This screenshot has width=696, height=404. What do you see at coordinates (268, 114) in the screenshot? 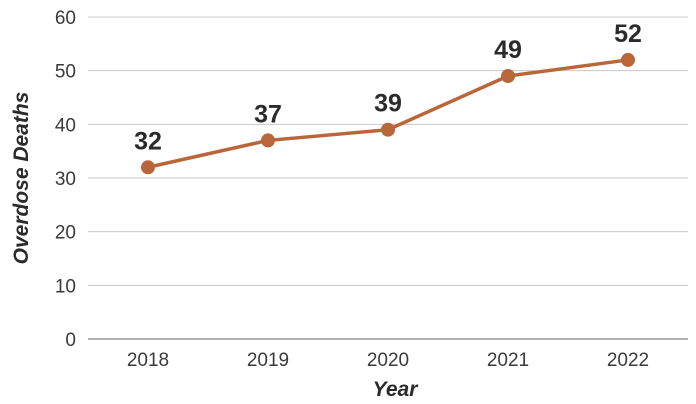
I see `data-label: 37` at bounding box center [268, 114].